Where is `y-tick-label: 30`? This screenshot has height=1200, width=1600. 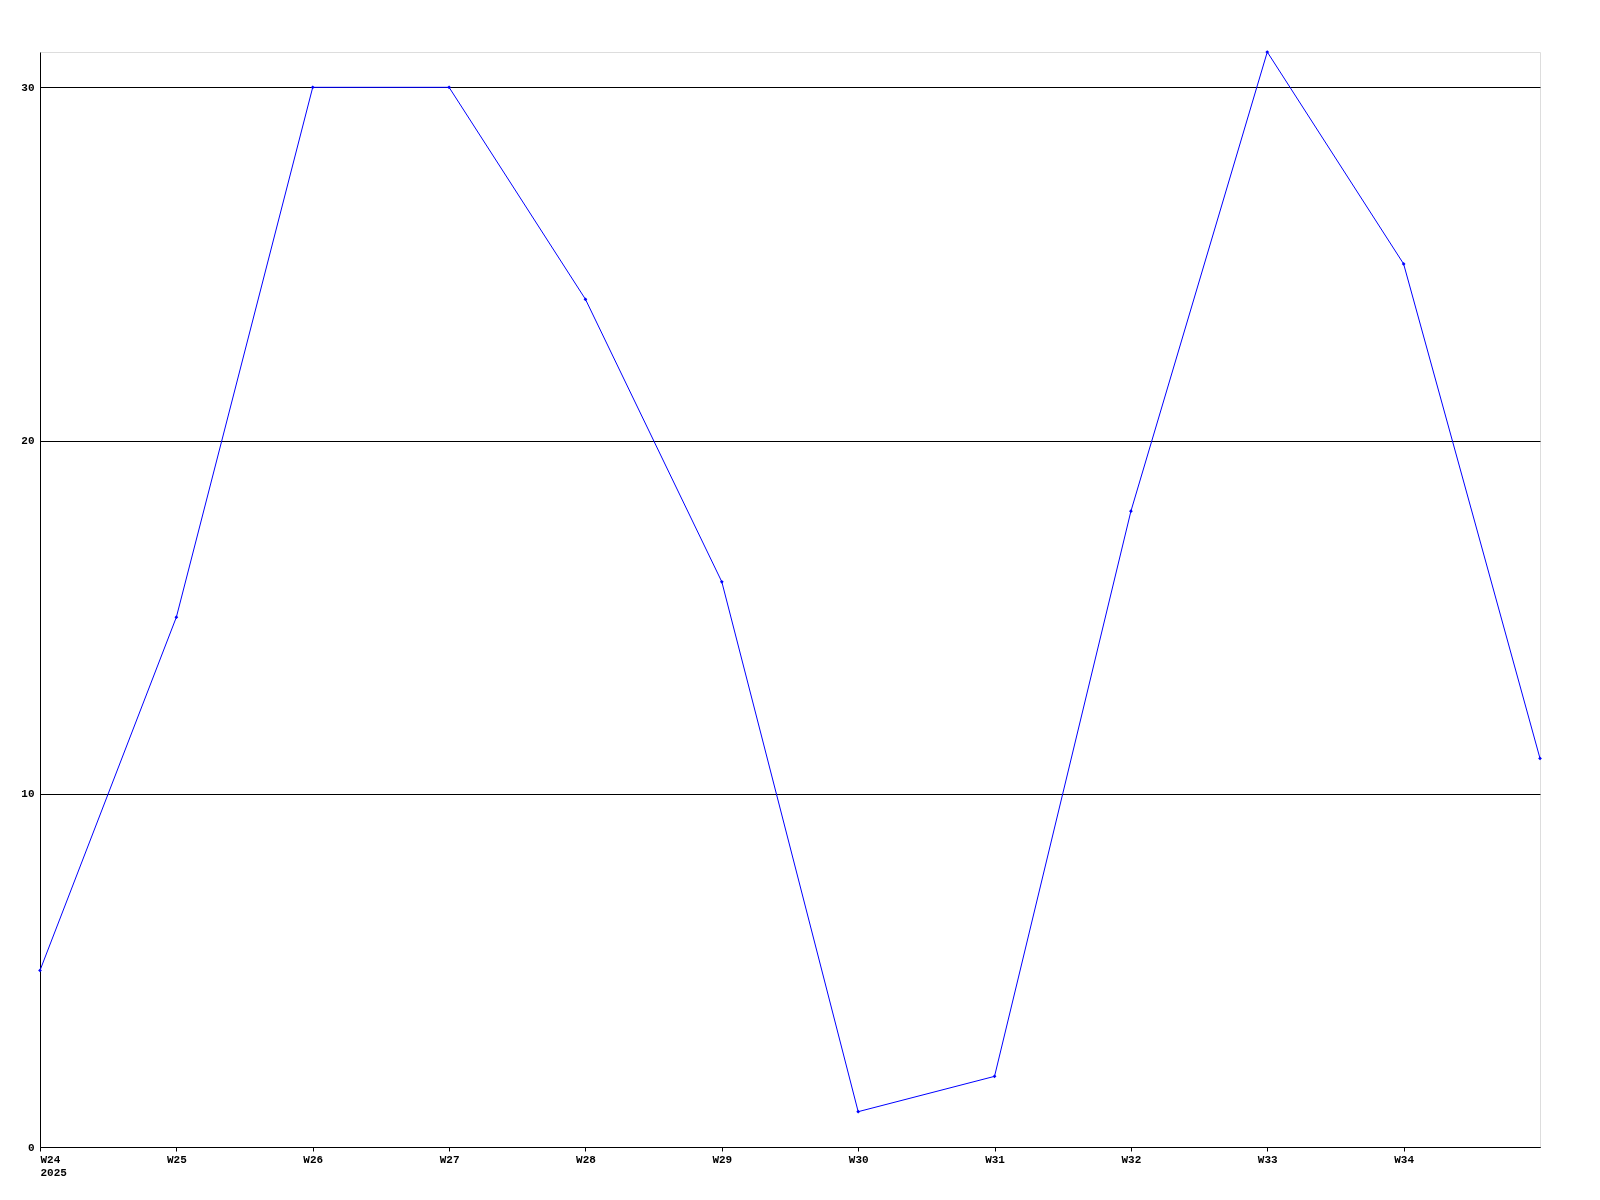 y-tick-label: 30 is located at coordinates (28, 87).